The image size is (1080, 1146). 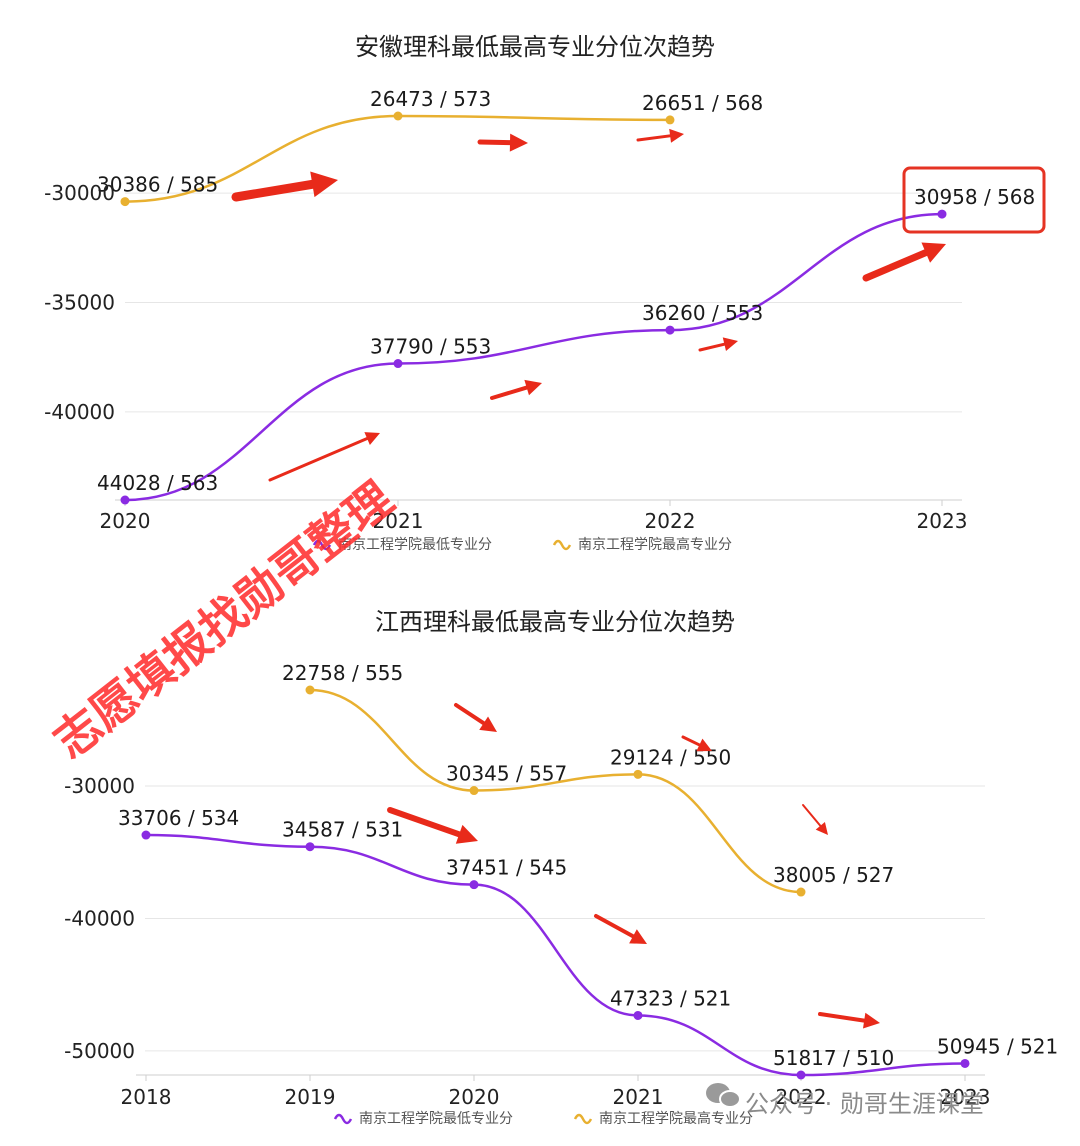 I want to click on x-tick-label: 2018, so click(x=146, y=1097).